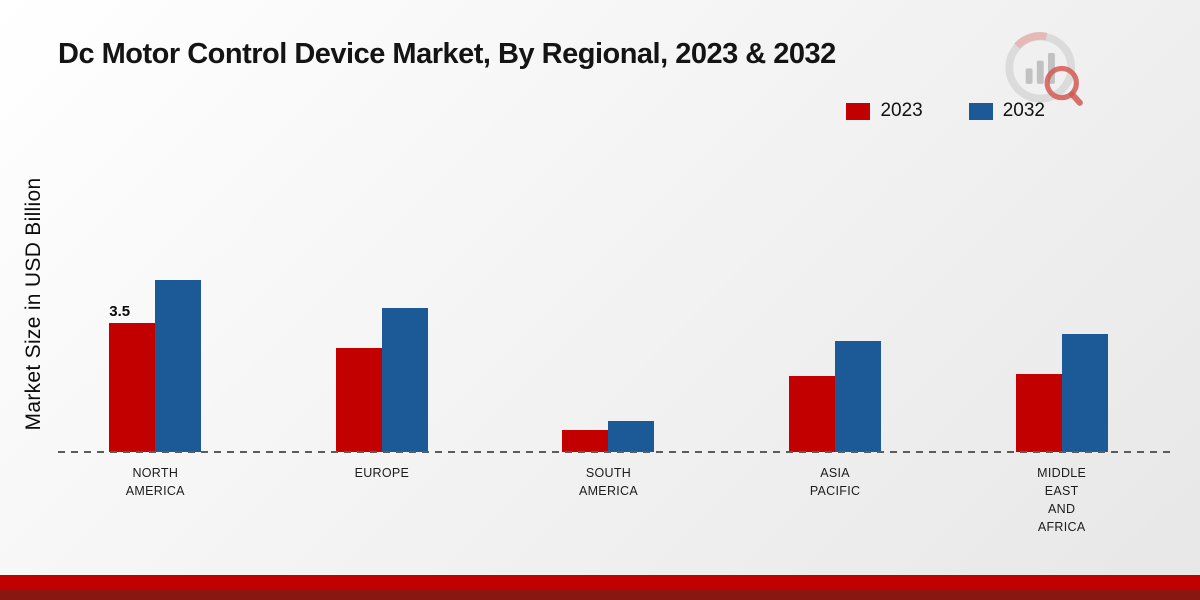 This screenshot has width=1200, height=600. Describe the element at coordinates (382, 473) in the screenshot. I see `category-label: EUROPE` at that location.